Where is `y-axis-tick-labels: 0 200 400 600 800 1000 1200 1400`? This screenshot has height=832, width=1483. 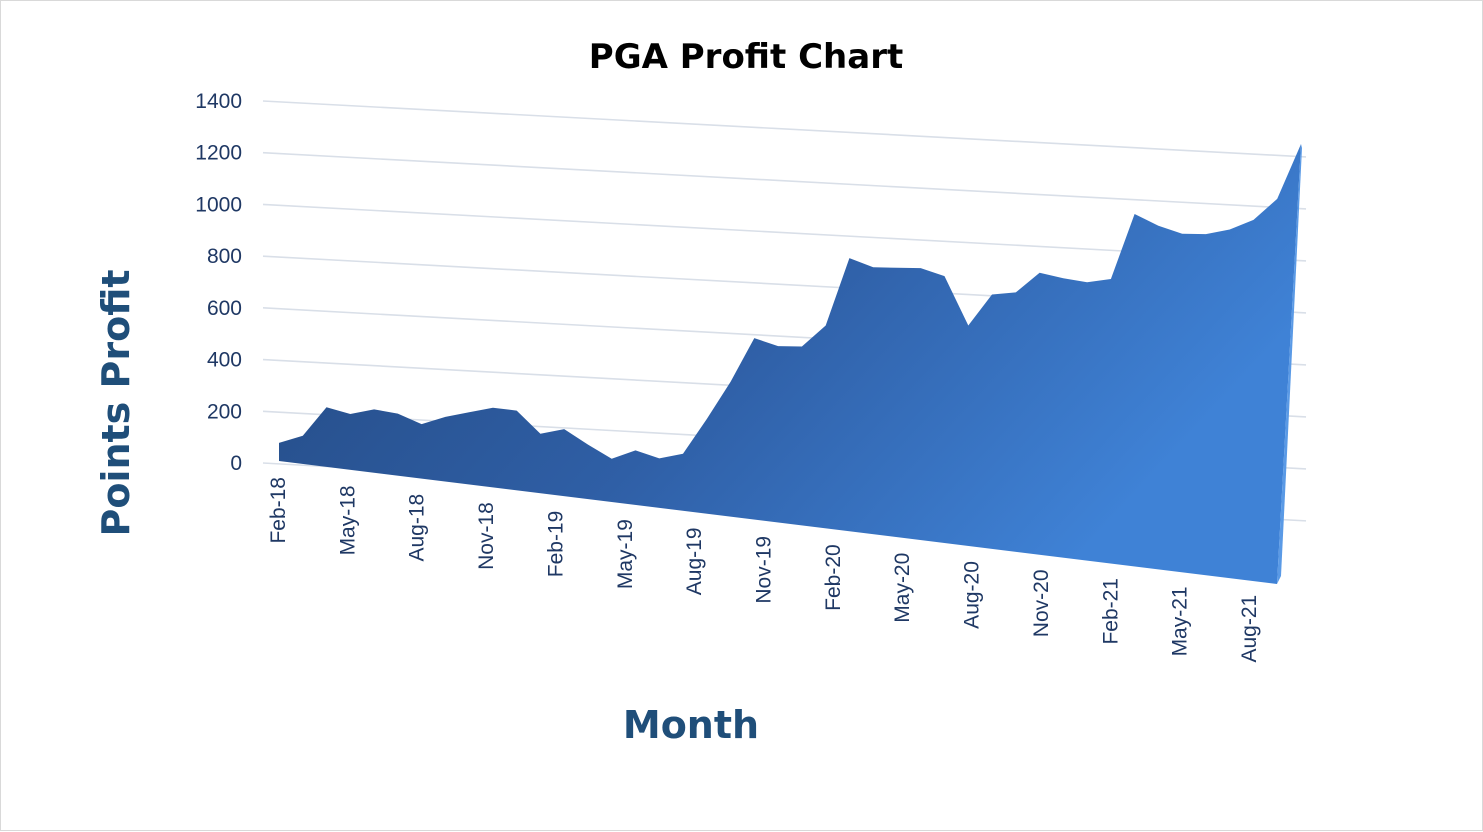 y-axis-tick-labels: 0 200 400 600 800 1000 1200 1400 is located at coordinates (218, 282).